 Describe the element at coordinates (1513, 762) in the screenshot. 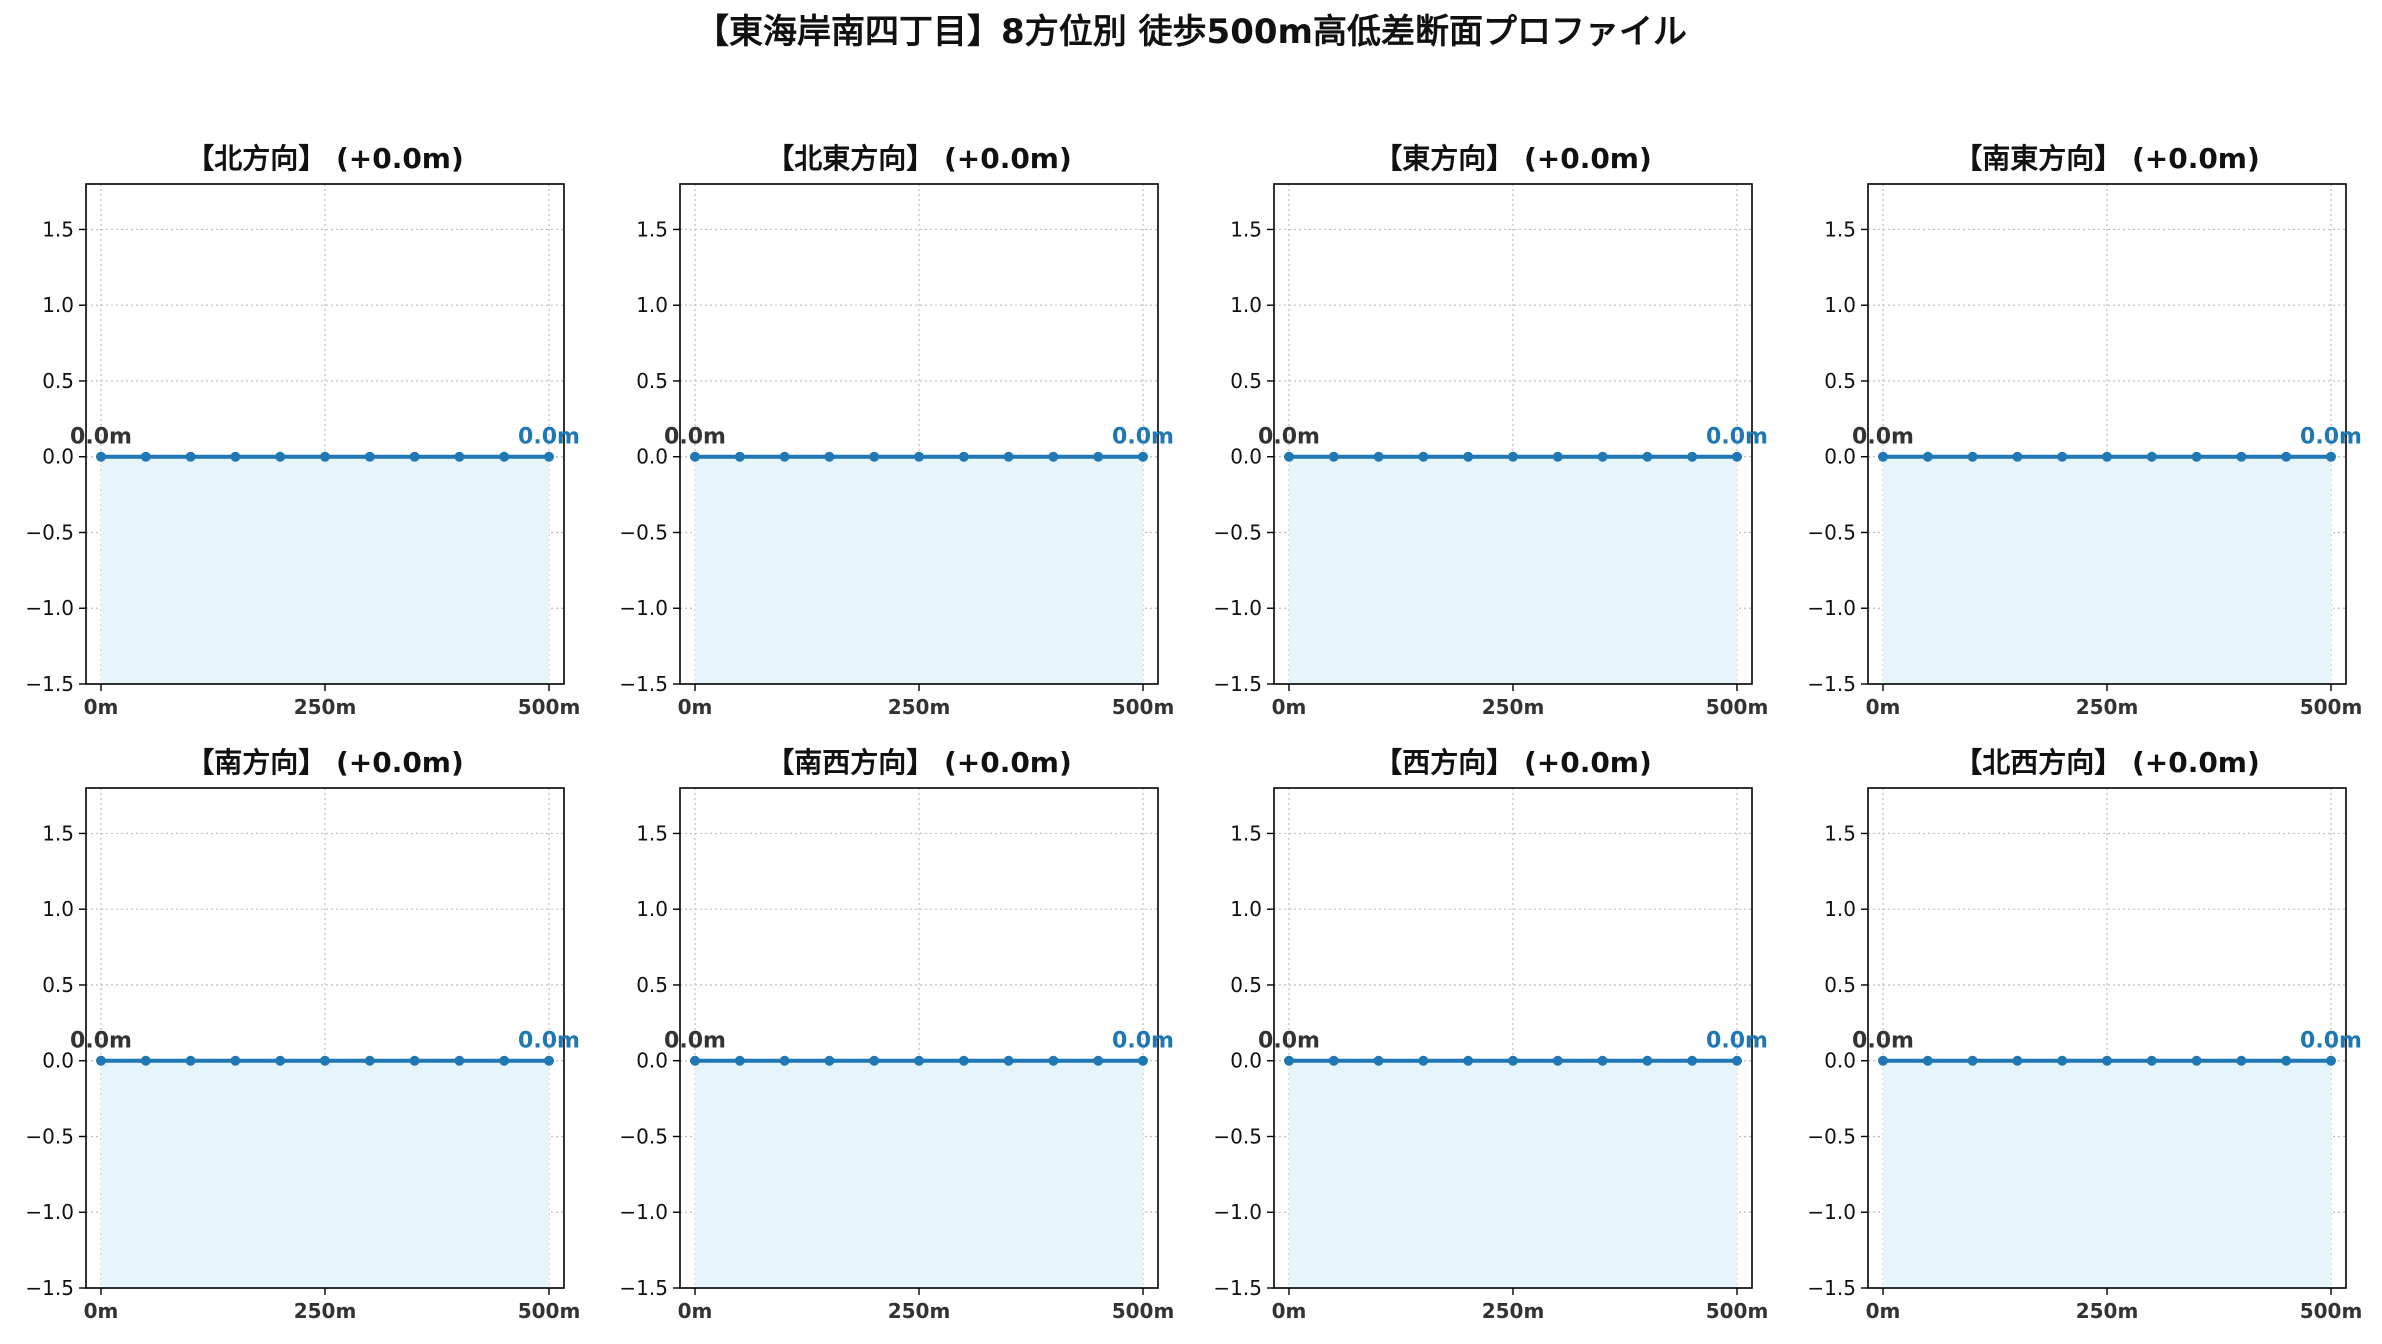

I see `panel-title: 【西方向】 (+0.0m)` at that location.